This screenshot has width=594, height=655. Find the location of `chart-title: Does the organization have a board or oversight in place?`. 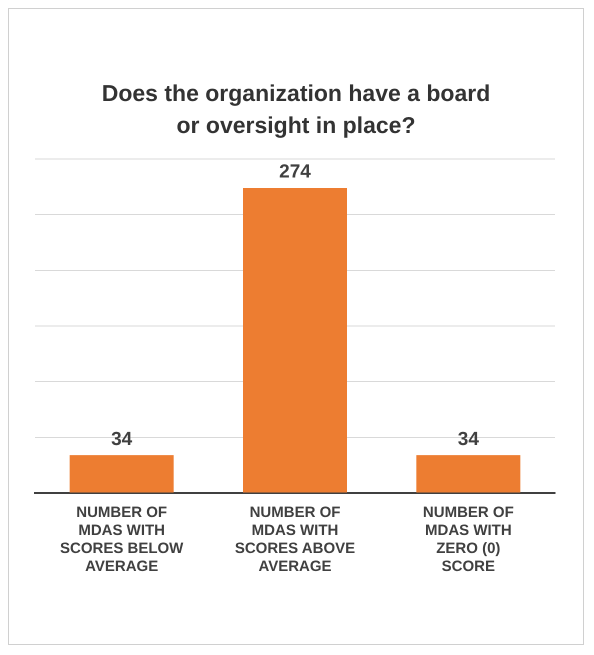

chart-title: Does the organization have a board or oversight in place? is located at coordinates (296, 109).